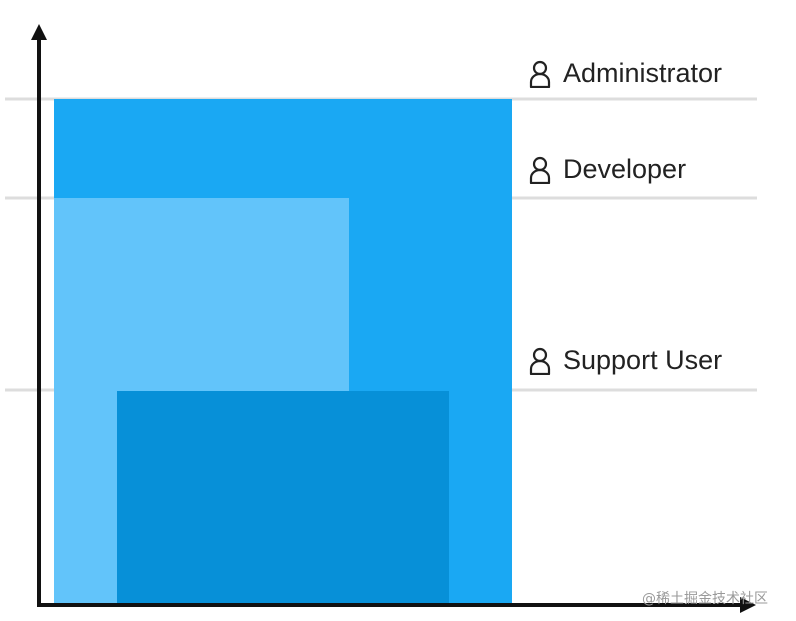  I want to click on watermark: @稀土掘金技术社区, so click(705, 599).